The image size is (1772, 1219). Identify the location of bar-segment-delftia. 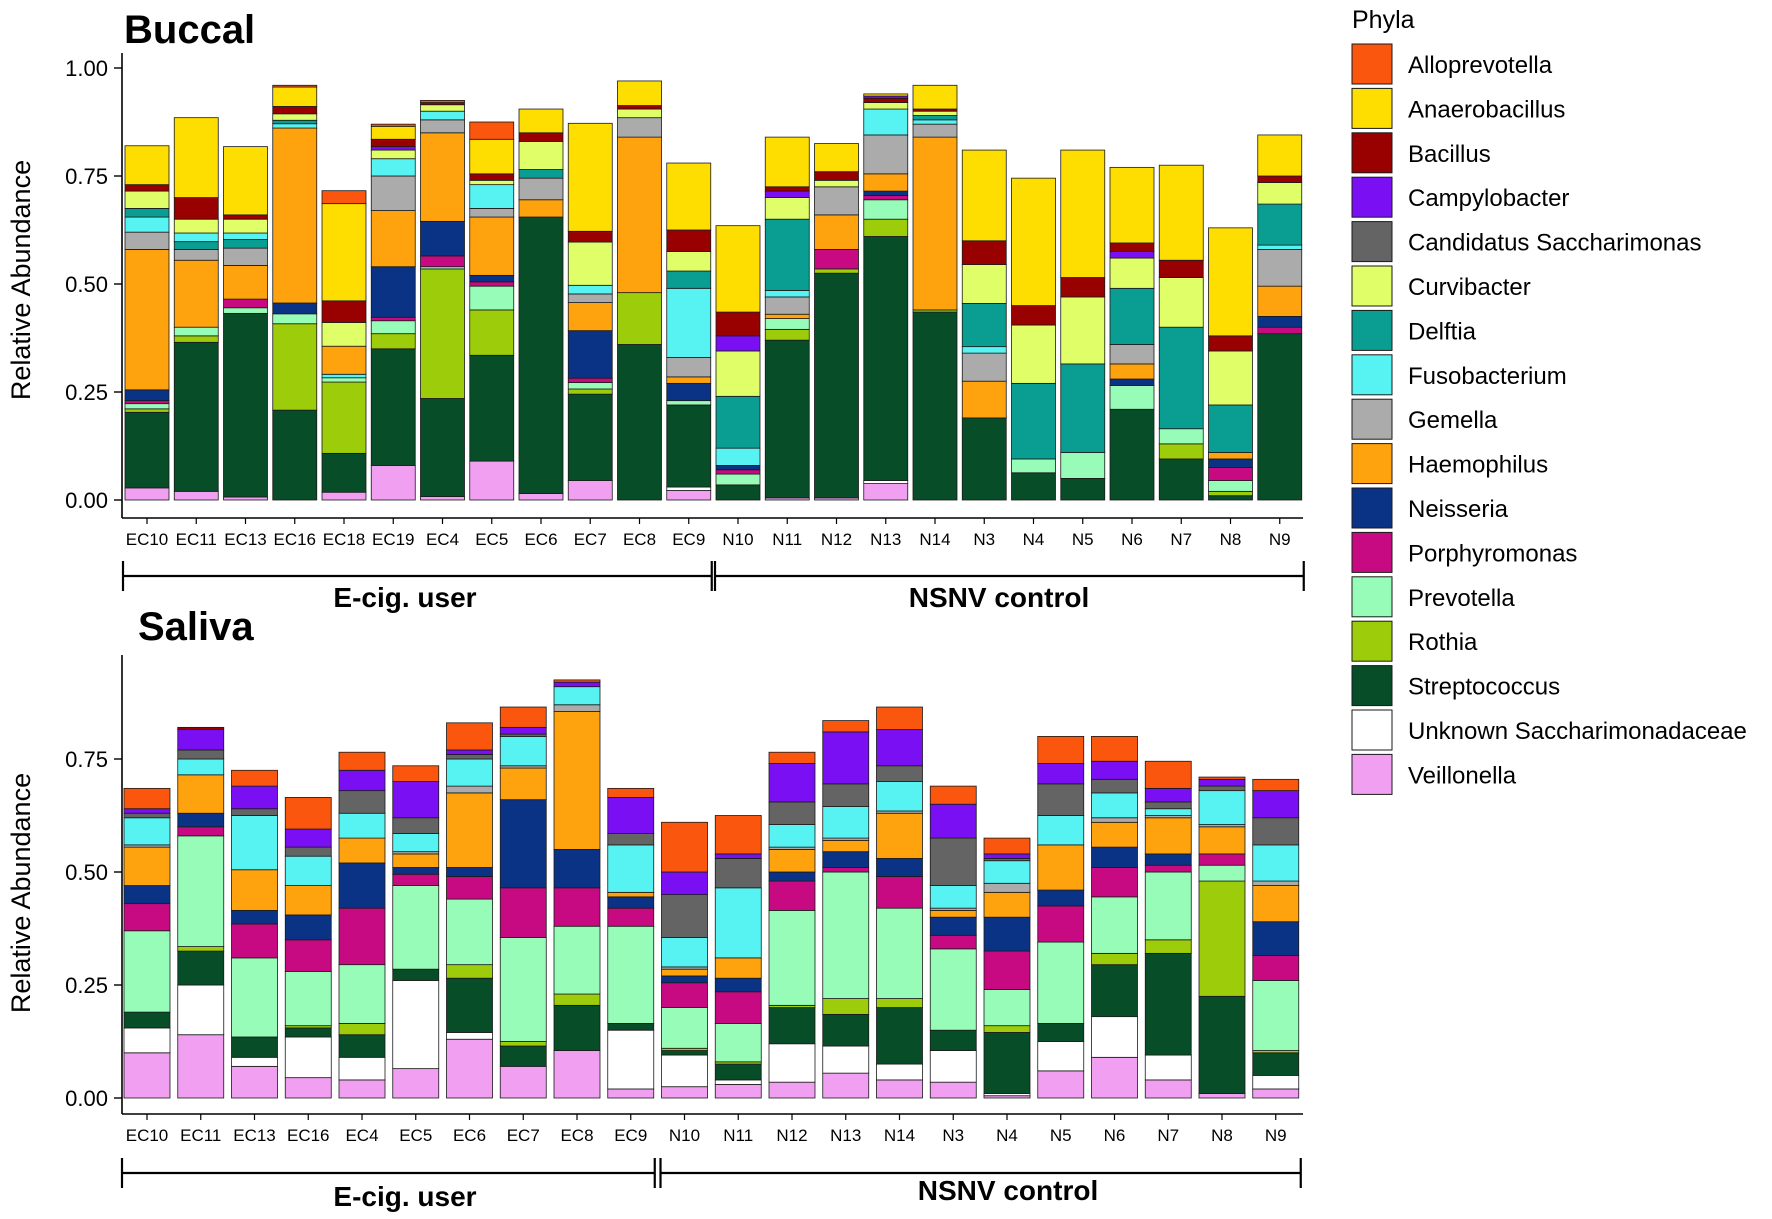
(1033, 421).